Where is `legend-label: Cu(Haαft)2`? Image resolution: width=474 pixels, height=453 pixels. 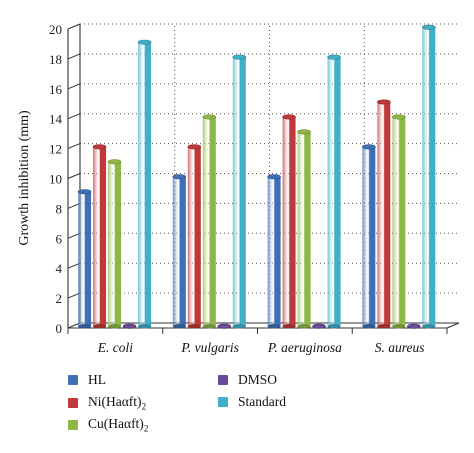
legend-label: Cu(Haαft)2 is located at coordinates (118, 425).